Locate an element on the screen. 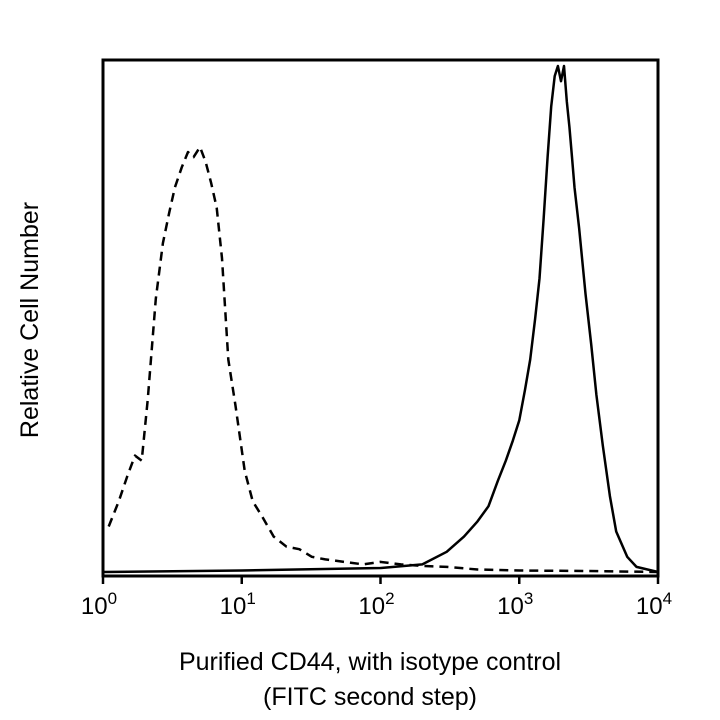 This screenshot has width=720, height=720. y-axis-label: Relative Cell Number is located at coordinates (30, 320).